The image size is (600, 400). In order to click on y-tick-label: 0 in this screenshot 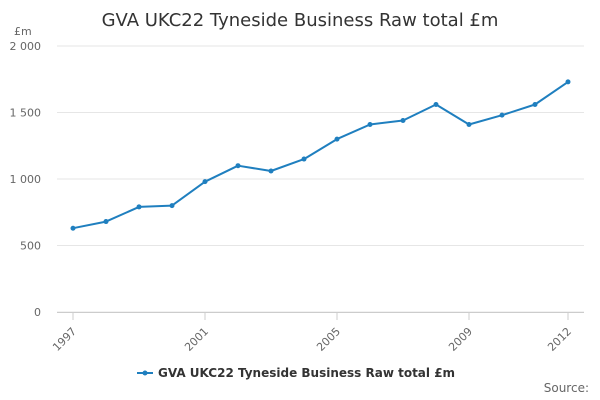, I will do `click(37, 312)`.